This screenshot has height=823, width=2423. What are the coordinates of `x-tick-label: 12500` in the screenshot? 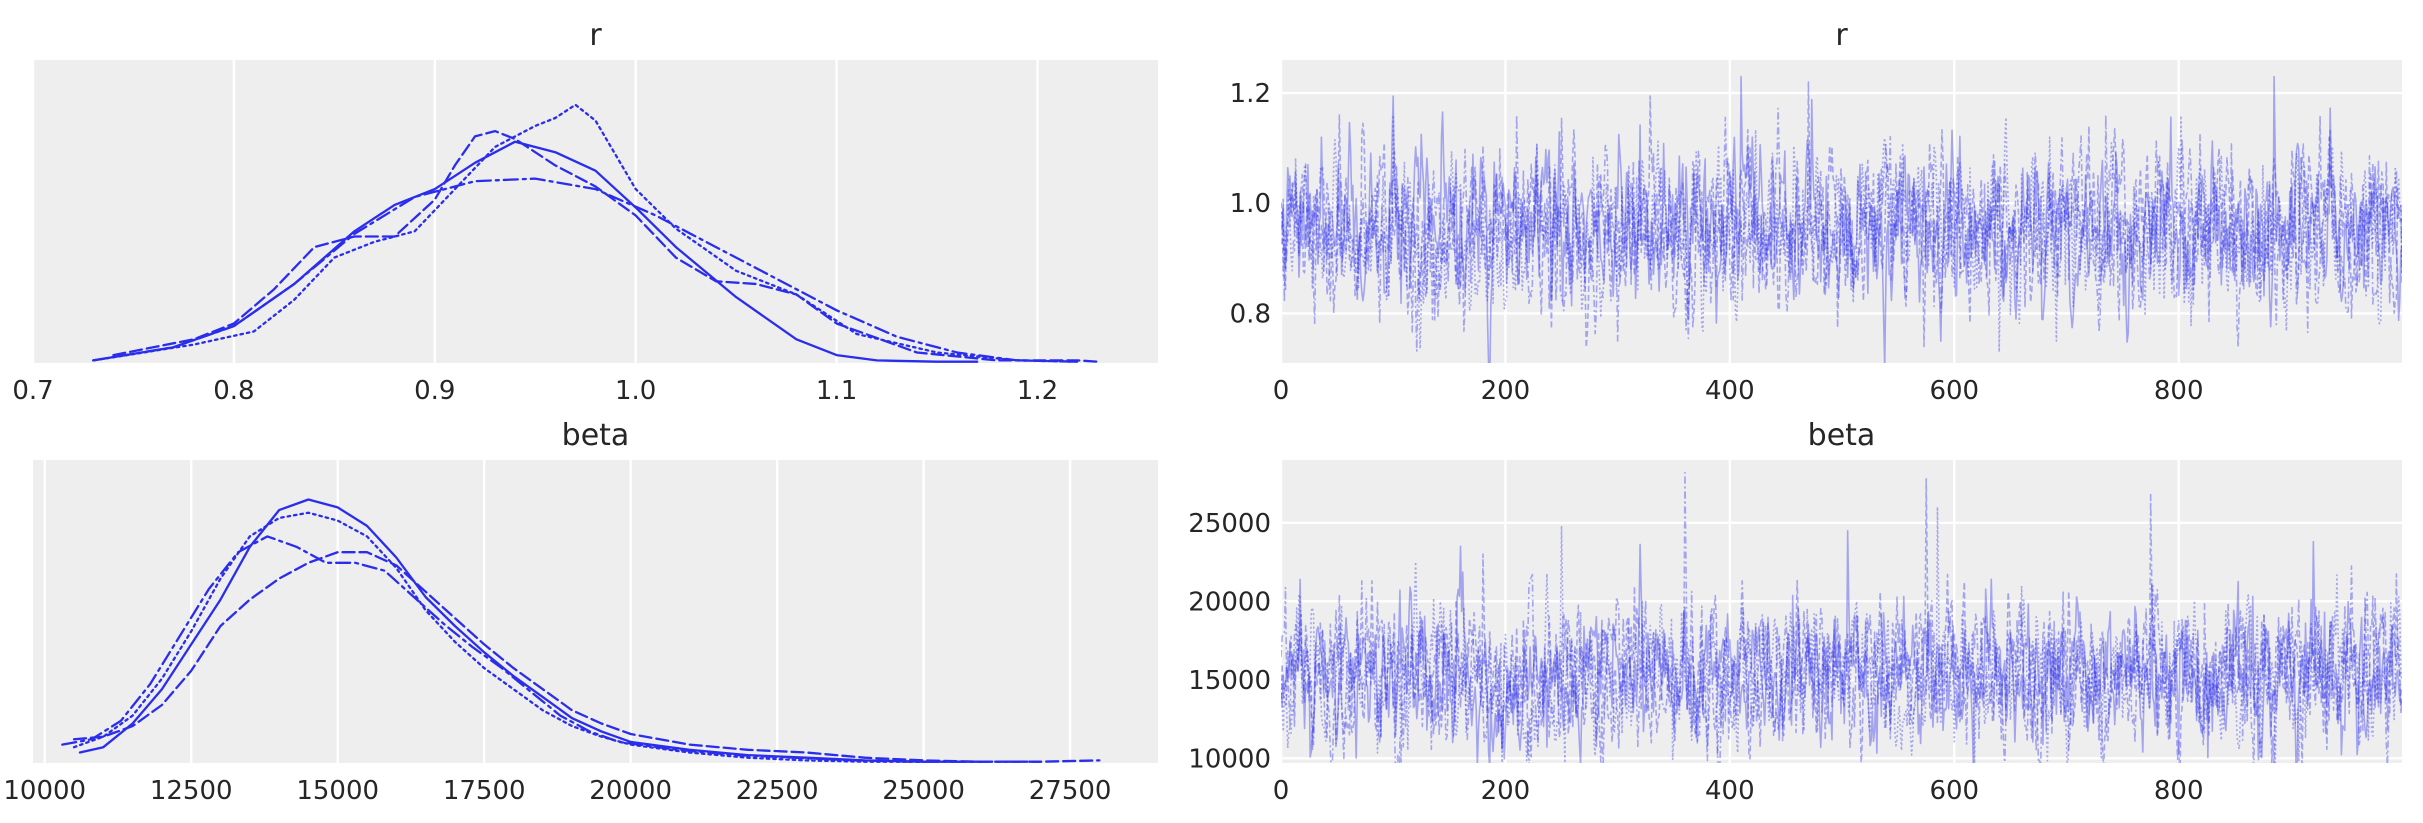 It's located at (191, 791).